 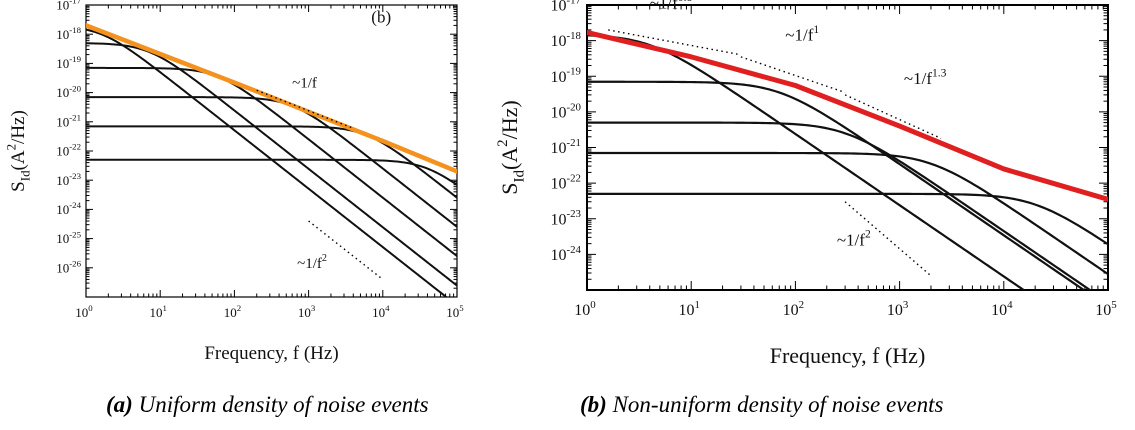 I want to click on chartb-y-tick-label: 10-17, so click(x=566, y=7).